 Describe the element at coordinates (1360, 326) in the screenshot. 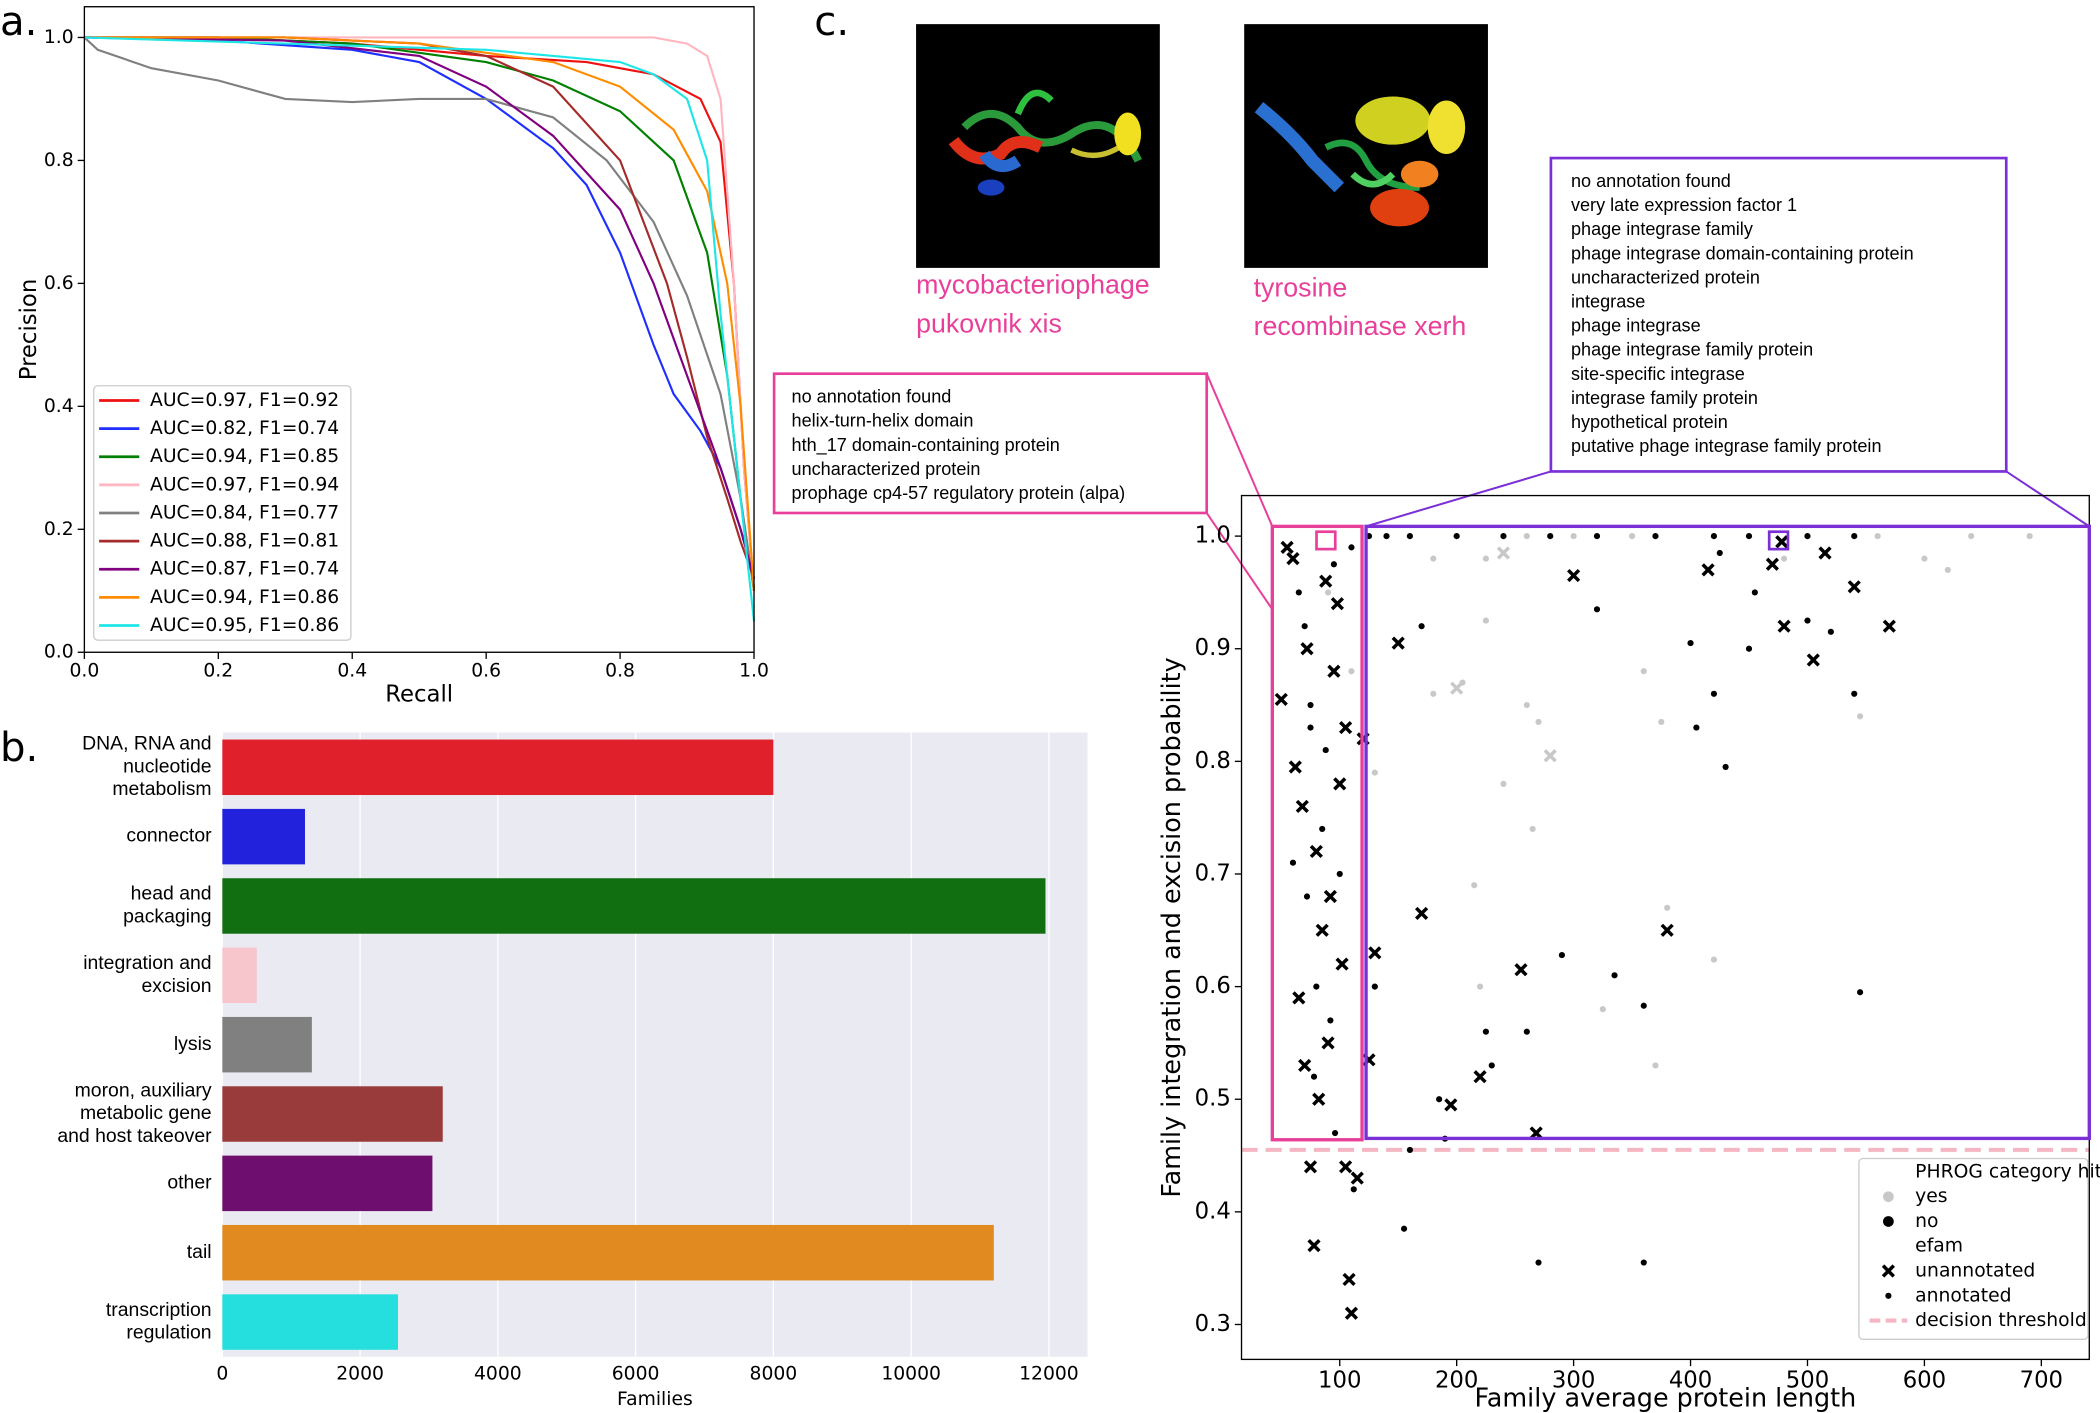

I see `structure-caption: recombinase xerh` at that location.